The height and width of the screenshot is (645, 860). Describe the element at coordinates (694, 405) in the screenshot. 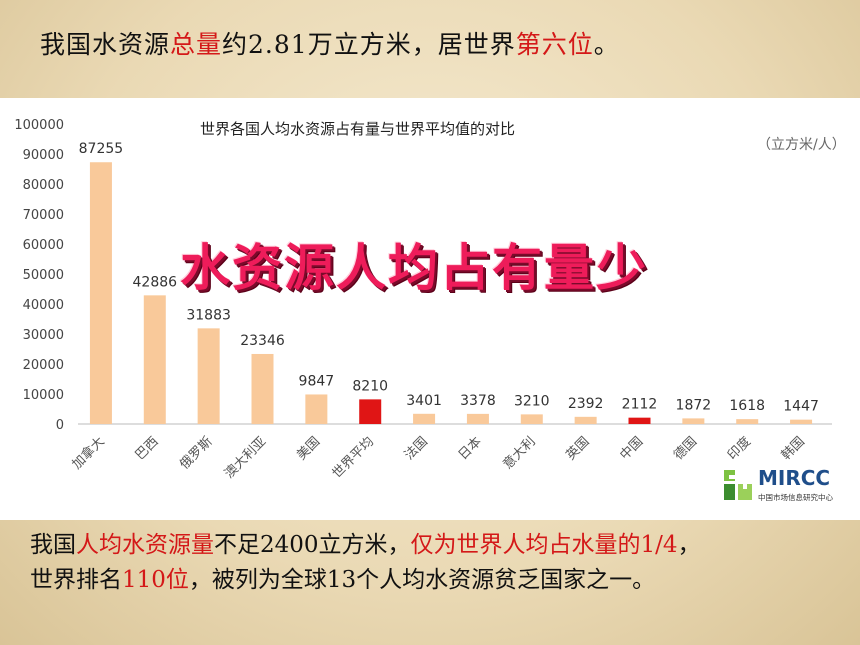

I see `value-label: 1872` at that location.